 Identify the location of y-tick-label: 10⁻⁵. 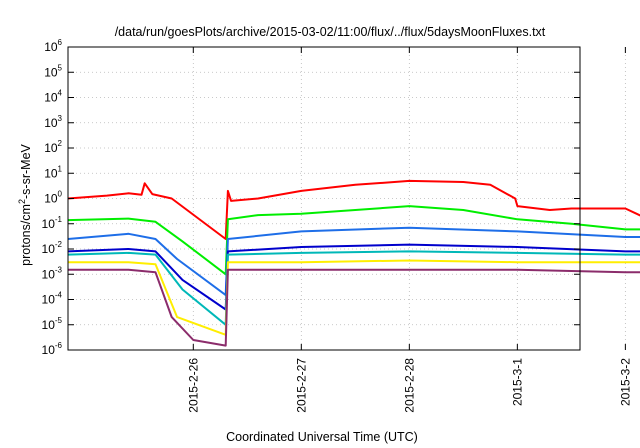
(52, 324).